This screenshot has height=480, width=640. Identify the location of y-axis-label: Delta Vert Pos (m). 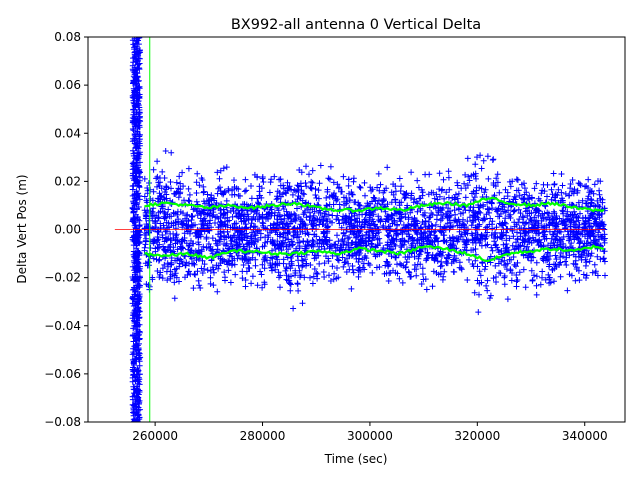
(22, 228).